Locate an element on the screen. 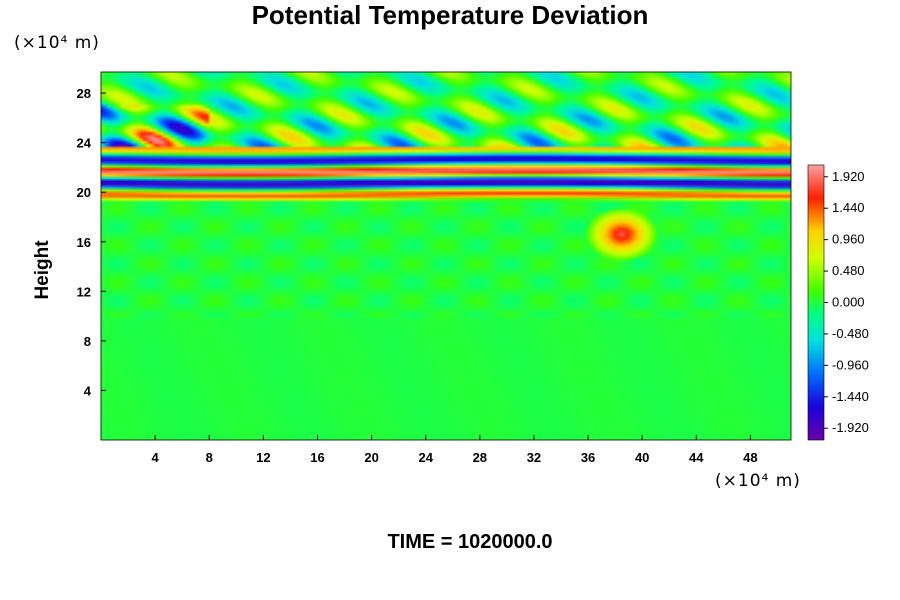 The height and width of the screenshot is (600, 900). x-tick-label: 4 is located at coordinates (156, 457).